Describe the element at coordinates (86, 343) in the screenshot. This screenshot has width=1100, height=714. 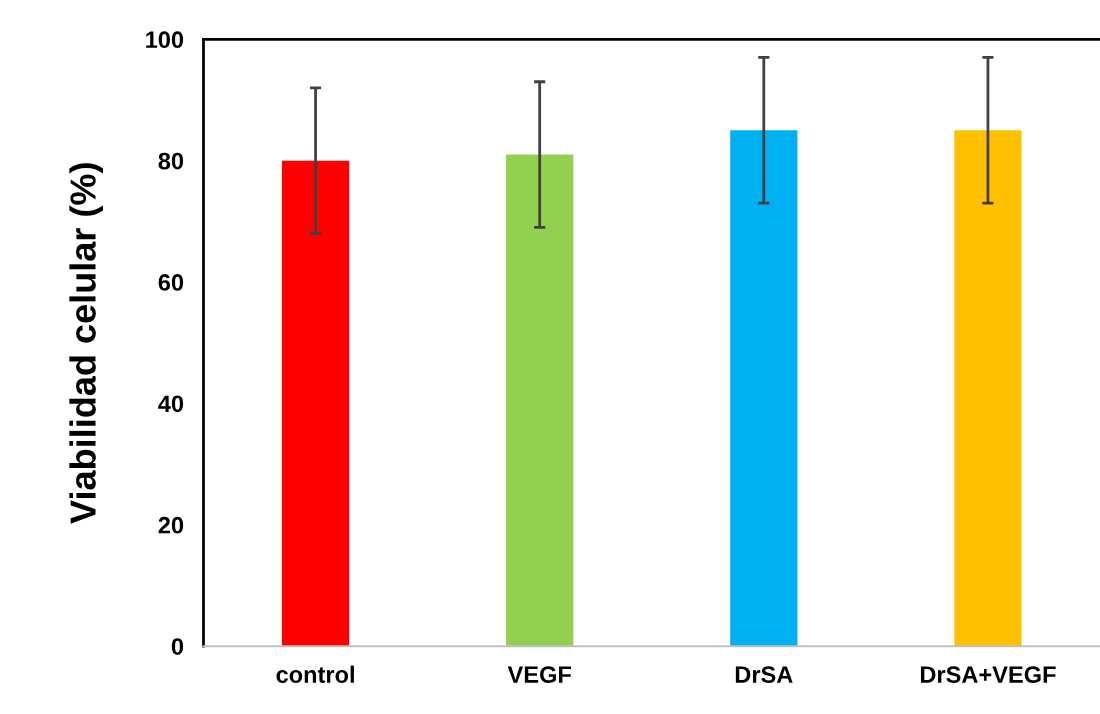
I see `y-axis-title: Viabilidad celular (%)` at that location.